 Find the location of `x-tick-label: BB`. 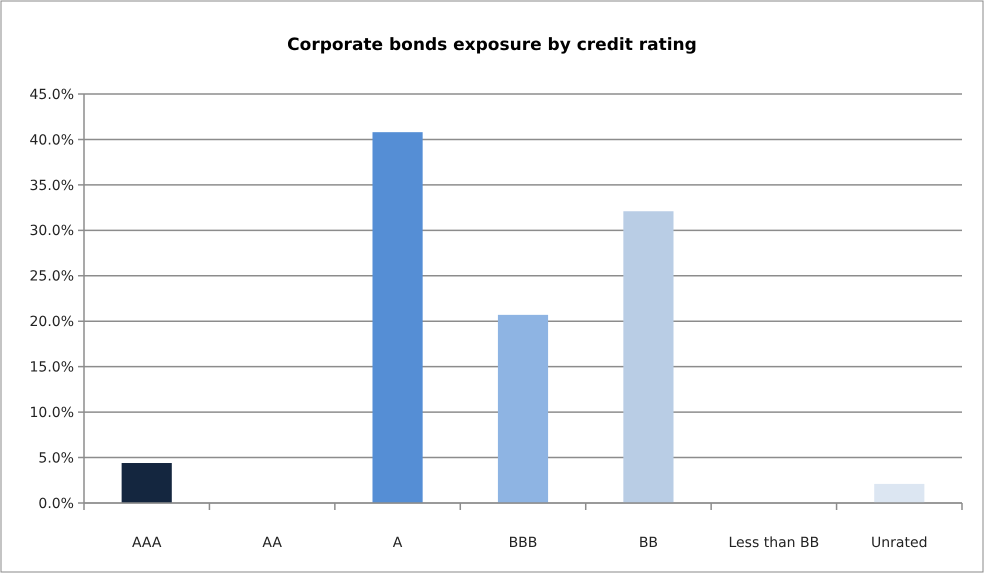

x-tick-label: BB is located at coordinates (648, 543).